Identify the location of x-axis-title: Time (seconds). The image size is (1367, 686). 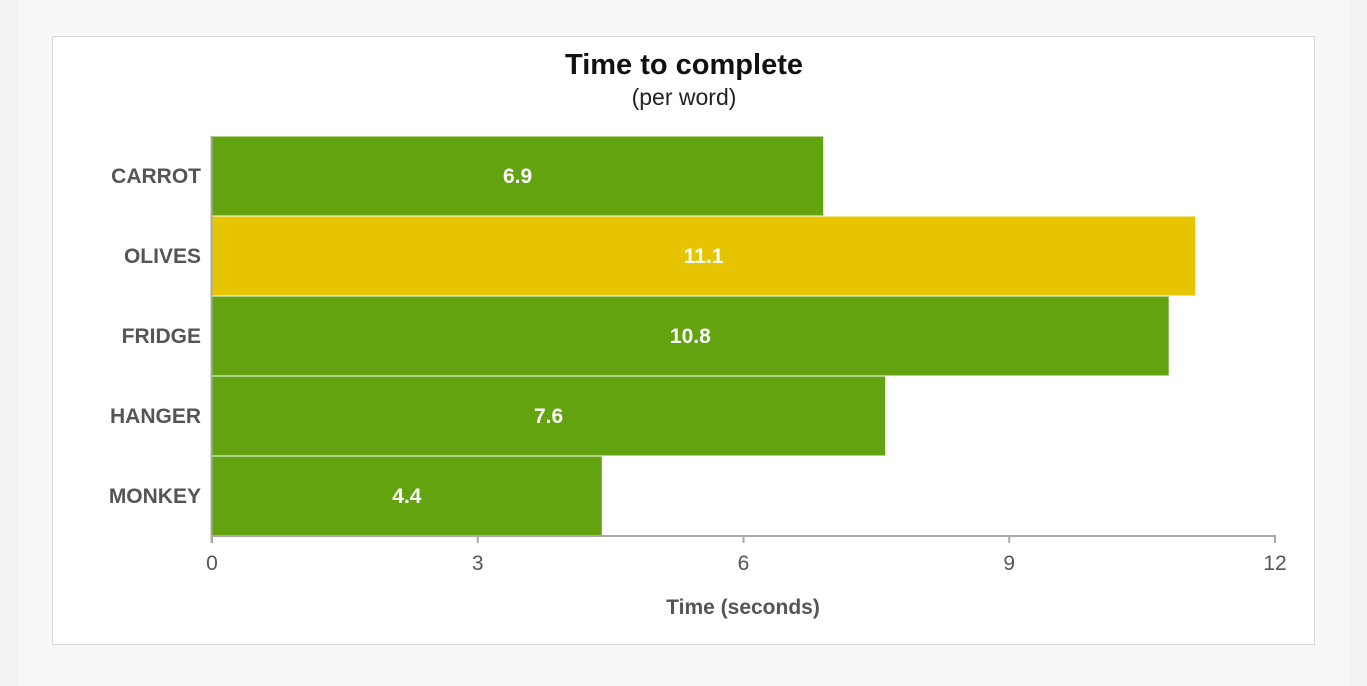
(743, 607).